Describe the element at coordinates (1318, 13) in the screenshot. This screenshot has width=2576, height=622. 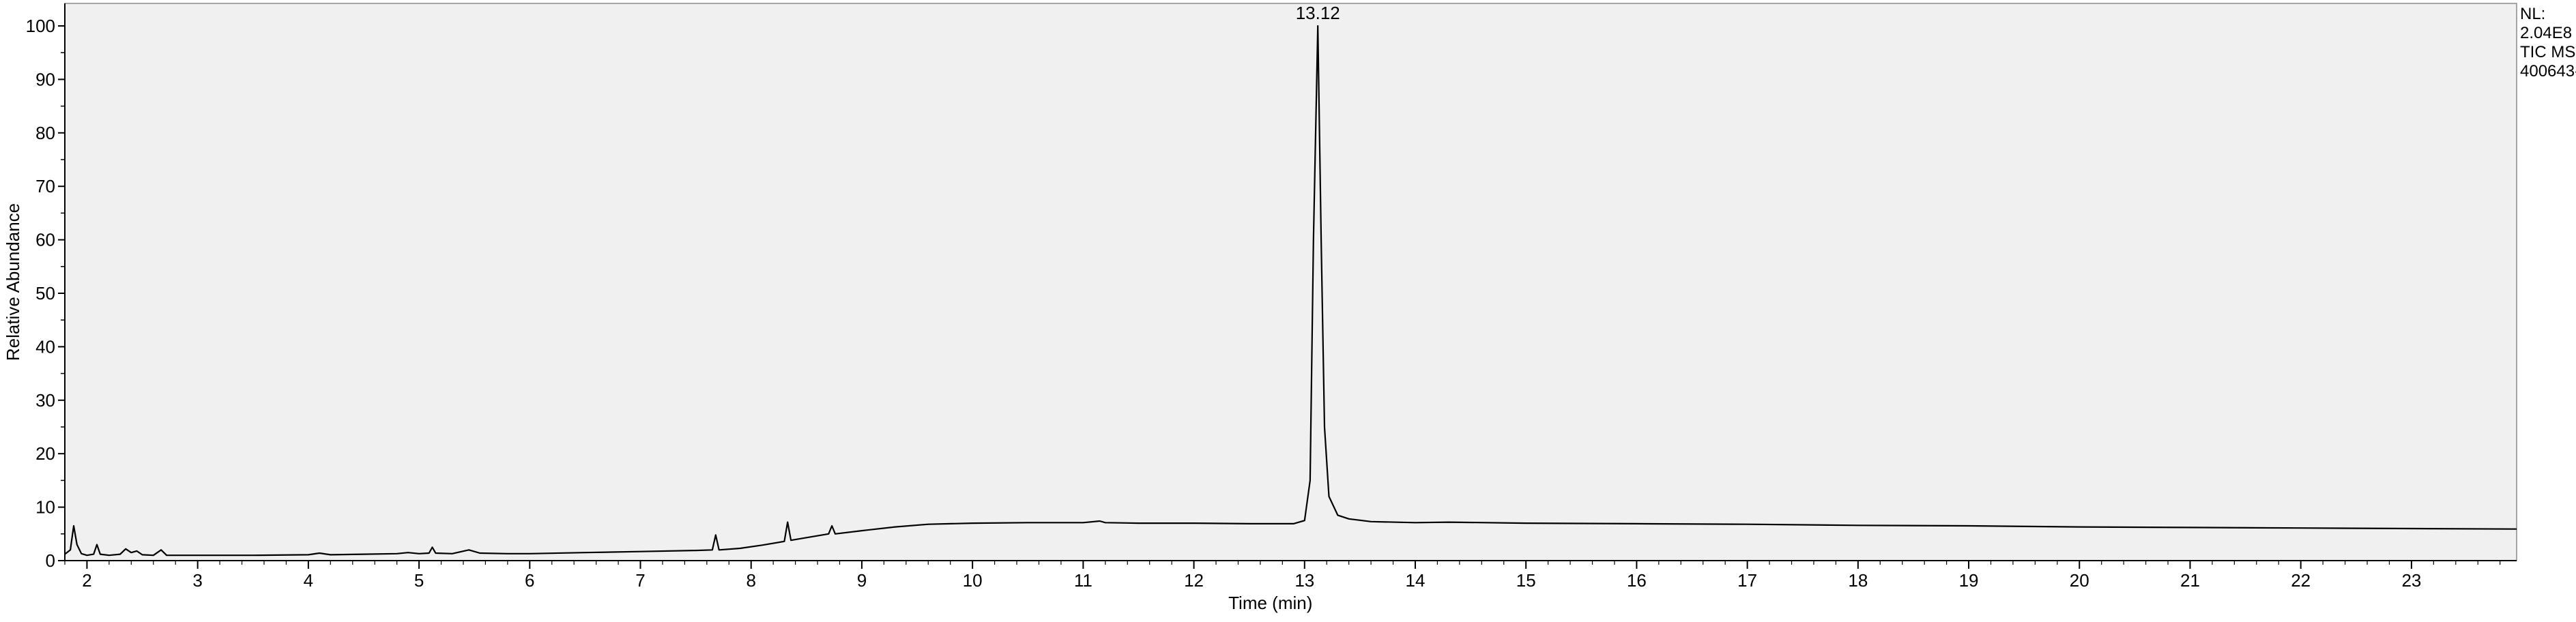
I see `peak-label: 13.12` at that location.